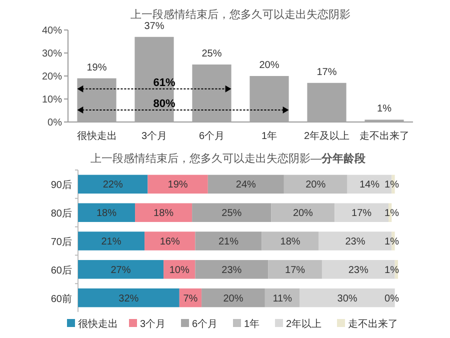 This screenshot has width=450, height=338. Describe the element at coordinates (282, 298) in the screenshot. I see `data-label: 11%` at that location.